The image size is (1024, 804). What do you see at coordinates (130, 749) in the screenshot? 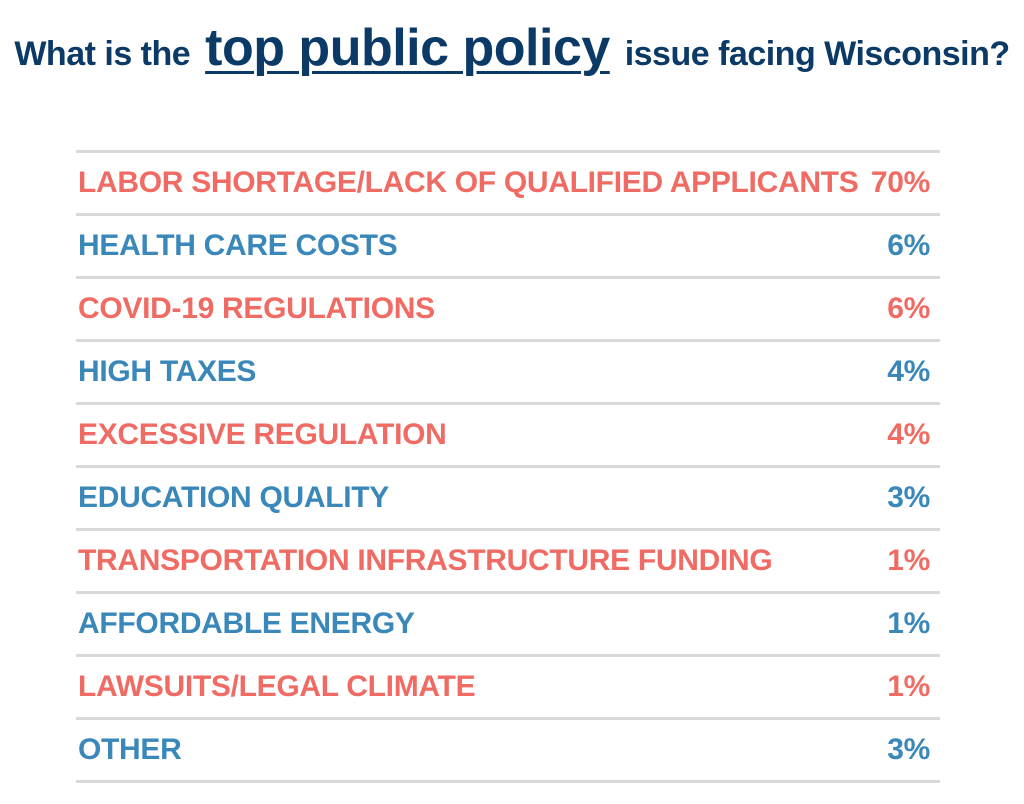
I see `row-label: OTHER` at bounding box center [130, 749].